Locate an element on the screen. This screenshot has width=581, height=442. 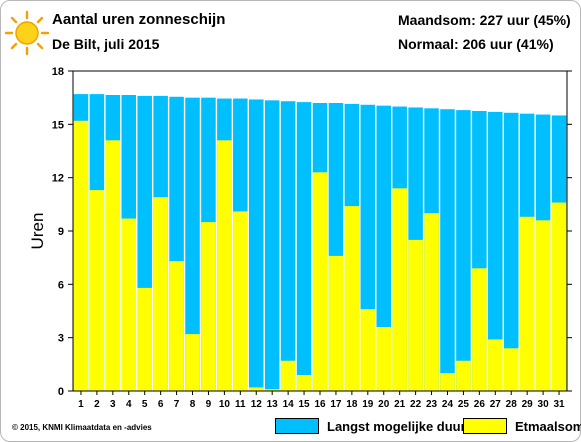
legend-label-daily-sum: Etmaalsom is located at coordinates (548, 426).